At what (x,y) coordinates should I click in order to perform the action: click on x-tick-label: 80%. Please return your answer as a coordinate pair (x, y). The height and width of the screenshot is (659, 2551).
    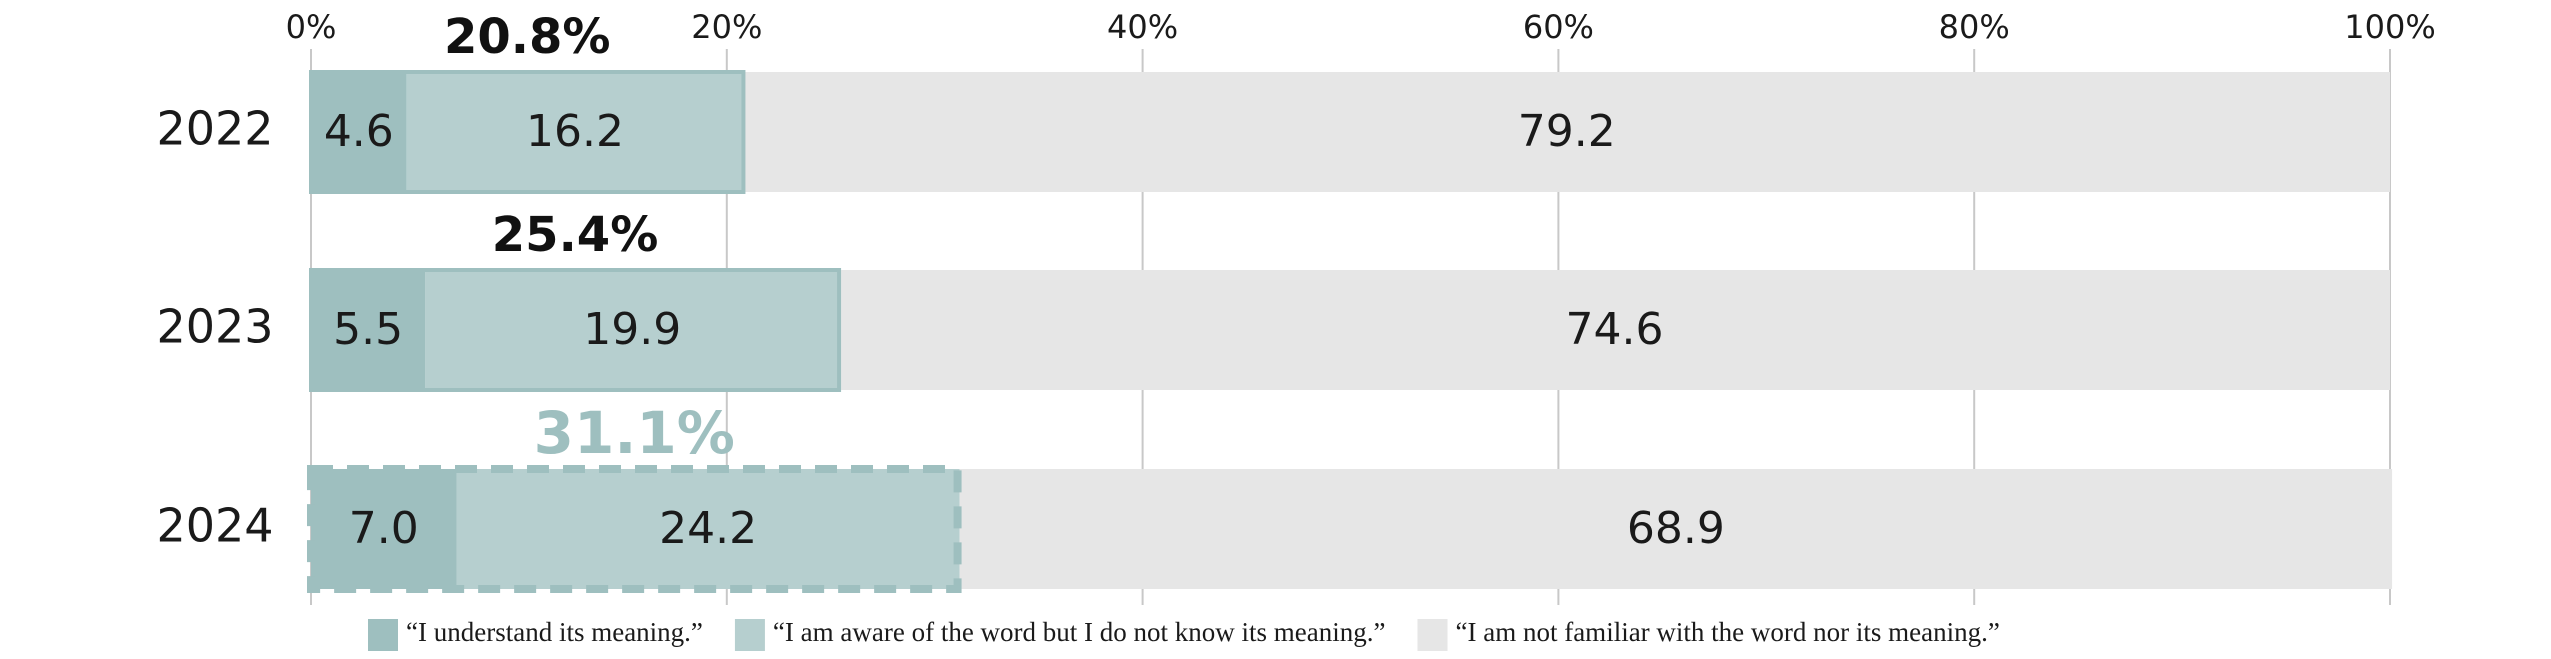
    Looking at the image, I should click on (1974, 27).